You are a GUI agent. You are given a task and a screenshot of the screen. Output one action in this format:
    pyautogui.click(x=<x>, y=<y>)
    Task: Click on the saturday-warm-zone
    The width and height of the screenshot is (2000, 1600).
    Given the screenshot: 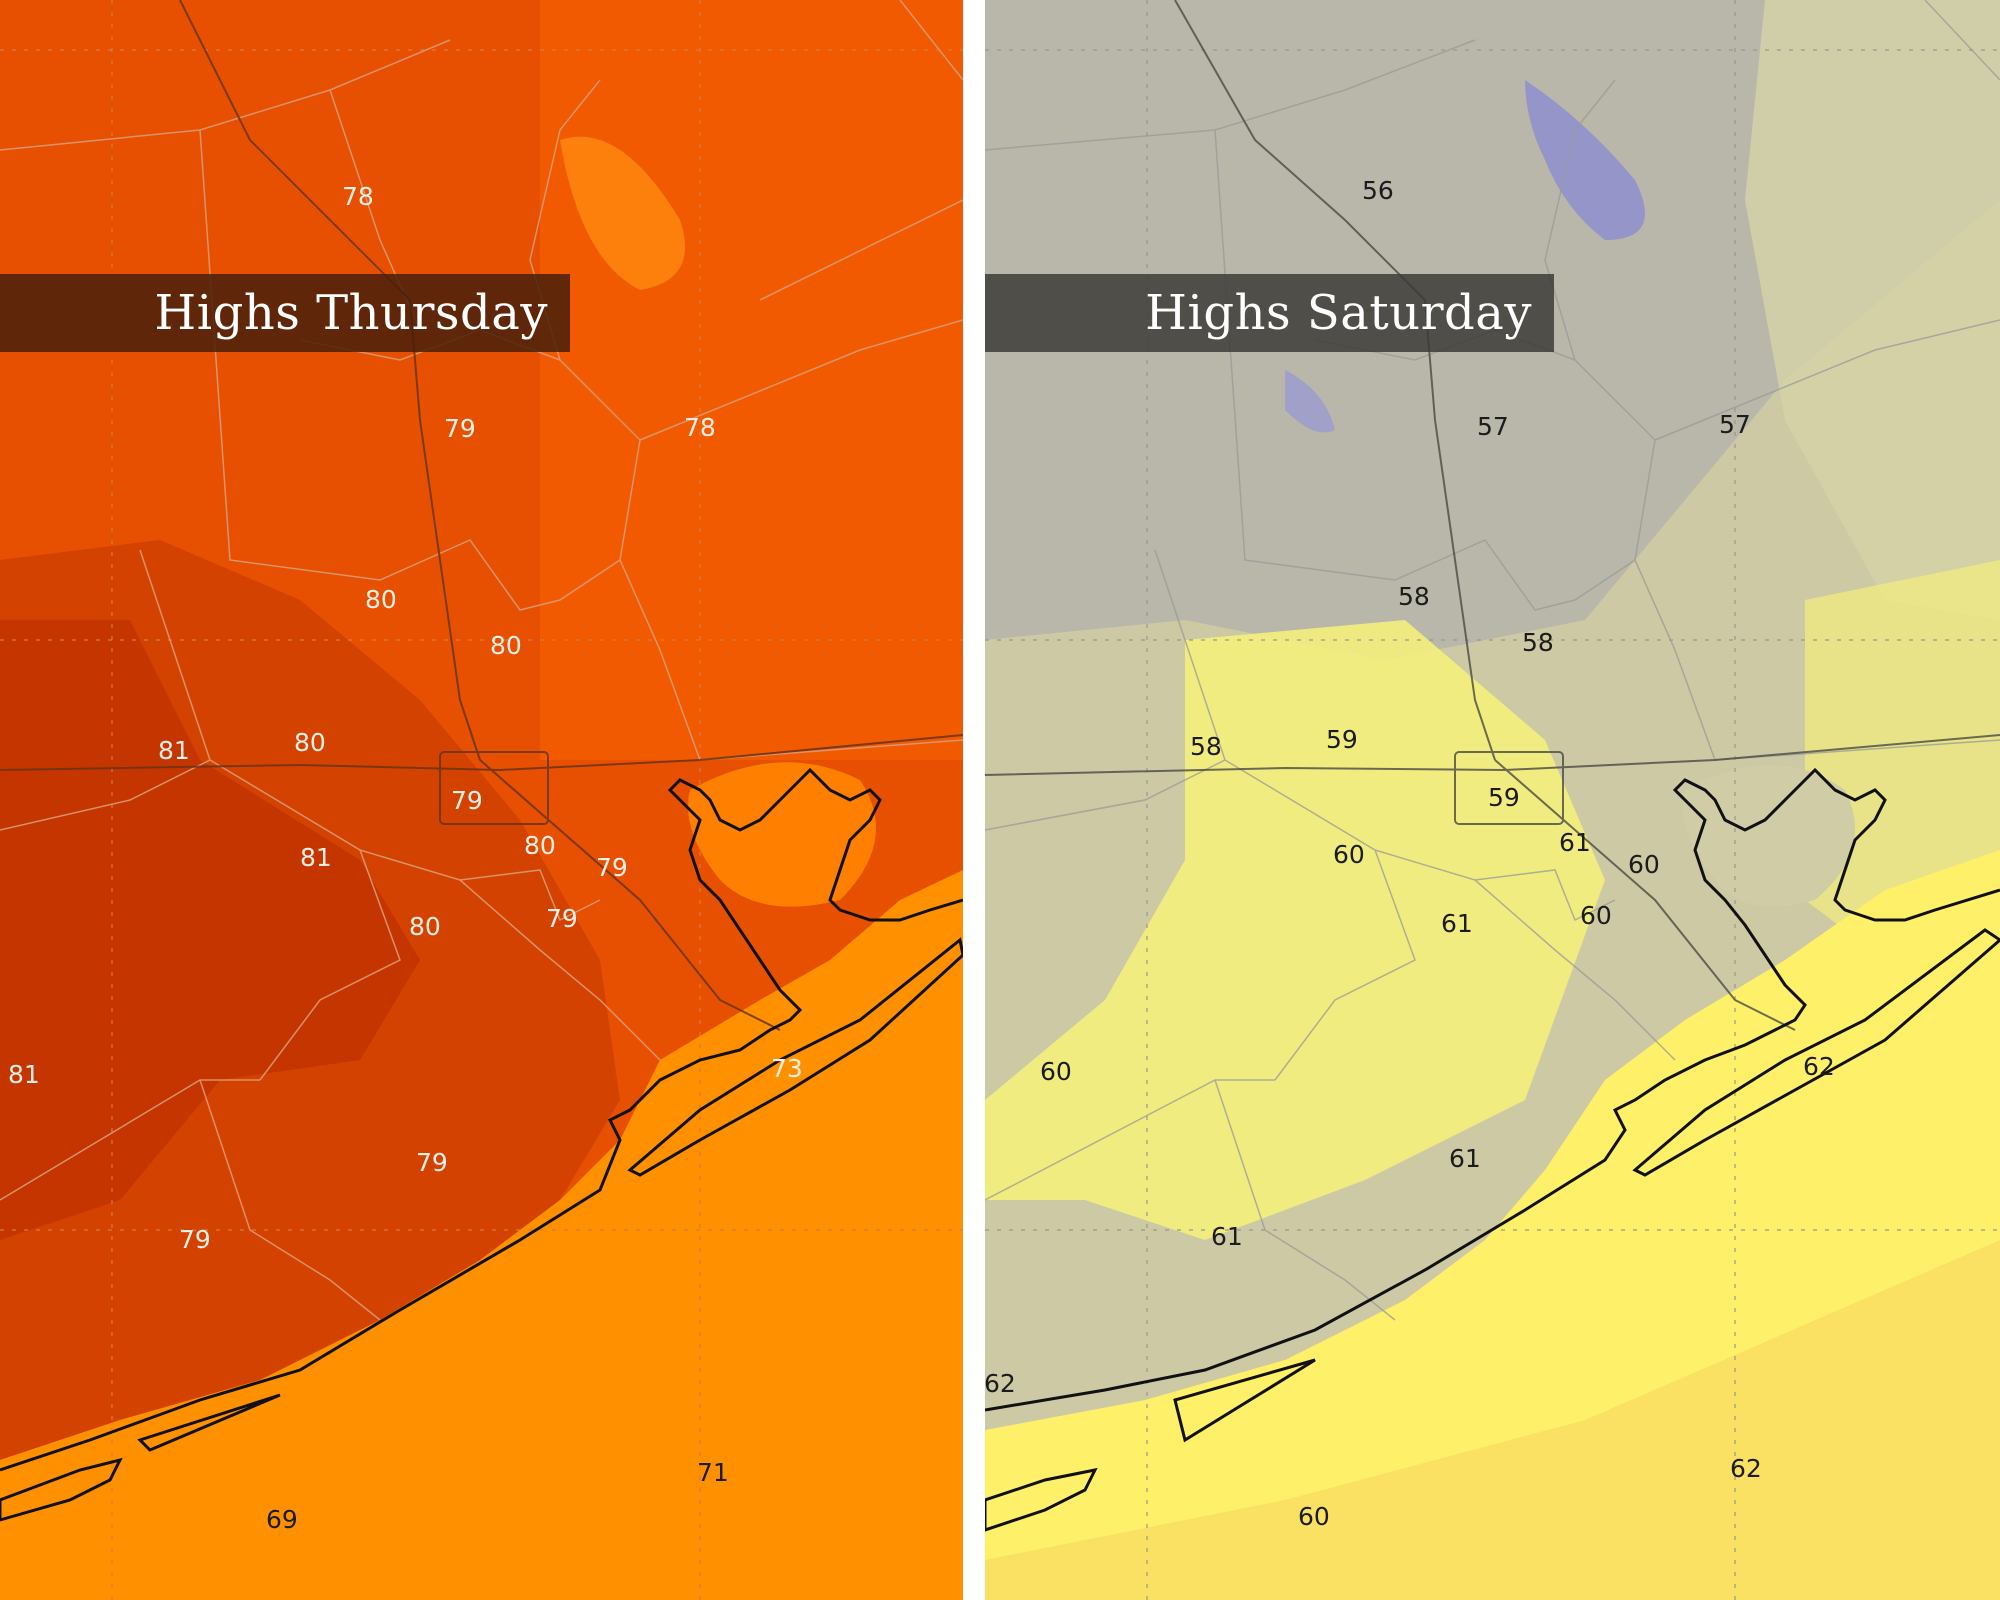 What is the action you would take?
    pyautogui.click(x=1295, y=930)
    